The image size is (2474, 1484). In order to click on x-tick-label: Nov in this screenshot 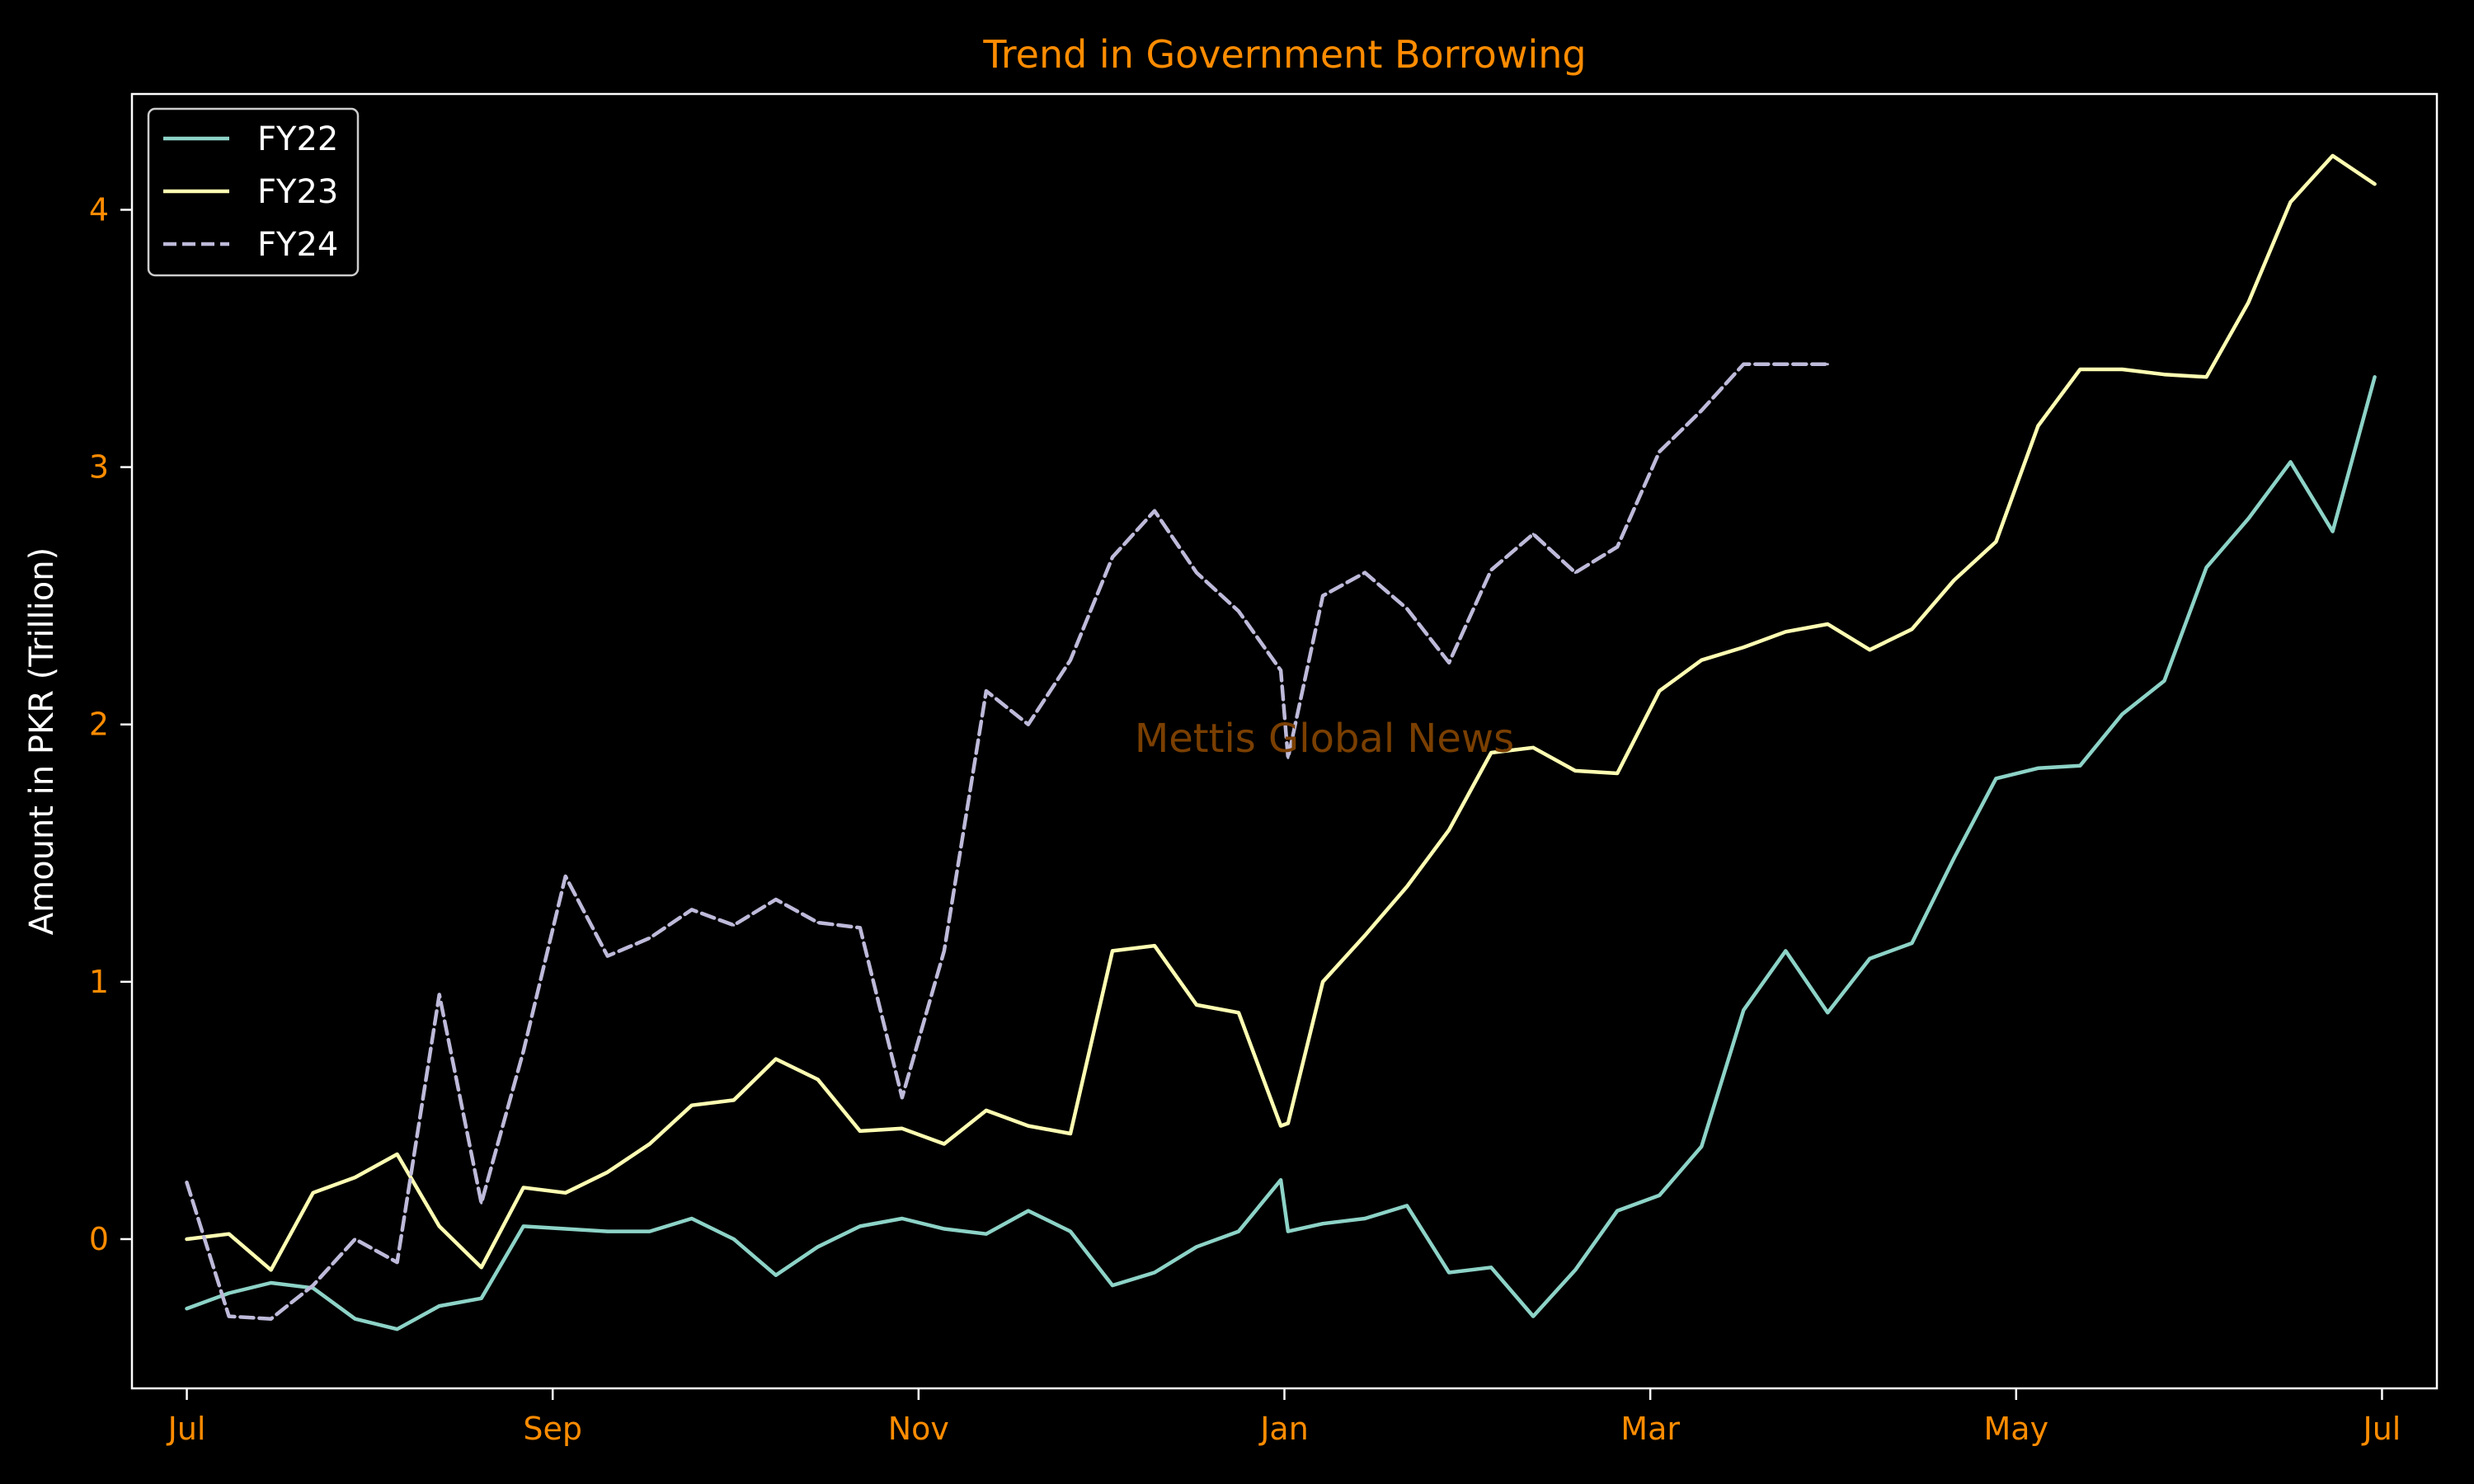, I will do `click(918, 1429)`.